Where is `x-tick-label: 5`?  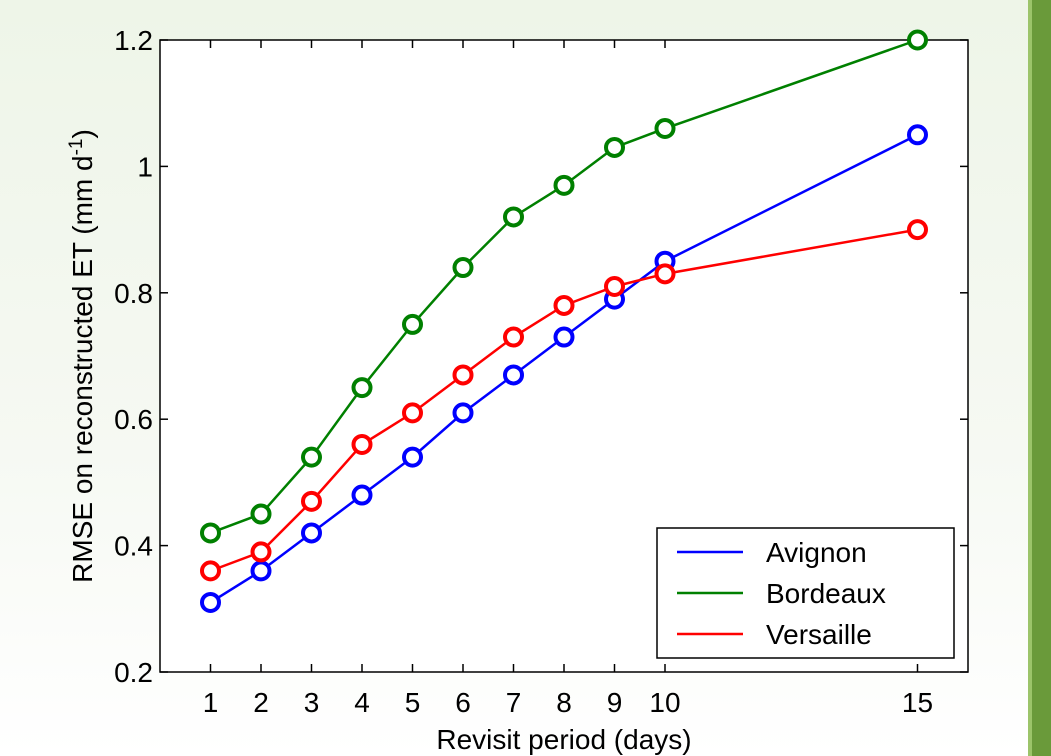 x-tick-label: 5 is located at coordinates (413, 702).